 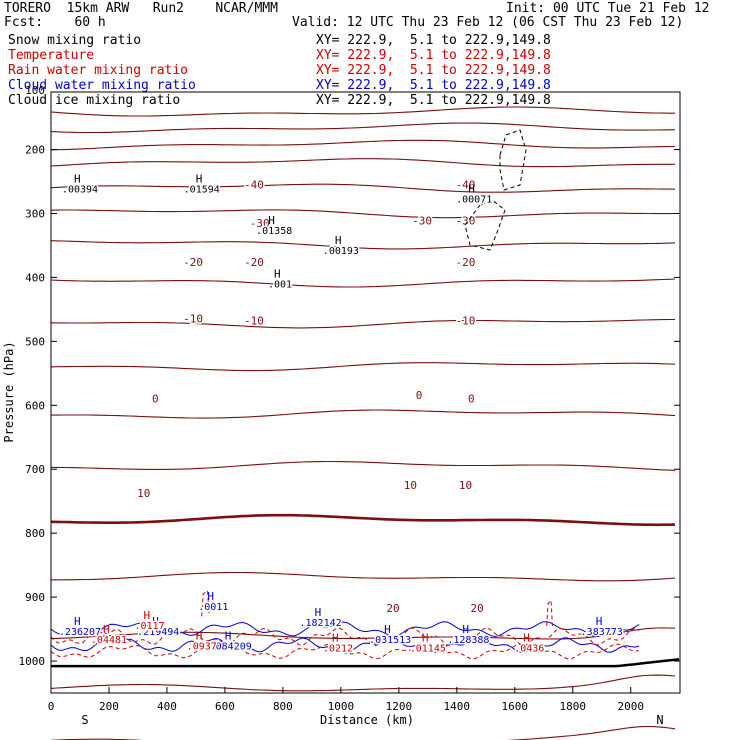 I want to click on isotherm-label: -40, so click(x=254, y=185).